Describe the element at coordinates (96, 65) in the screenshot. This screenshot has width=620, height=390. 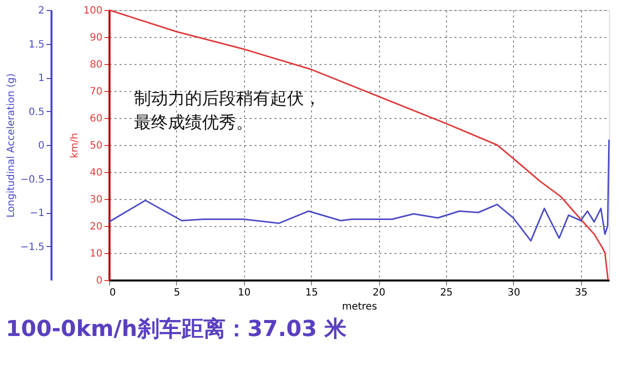
I see `y-tick-label: 80` at that location.